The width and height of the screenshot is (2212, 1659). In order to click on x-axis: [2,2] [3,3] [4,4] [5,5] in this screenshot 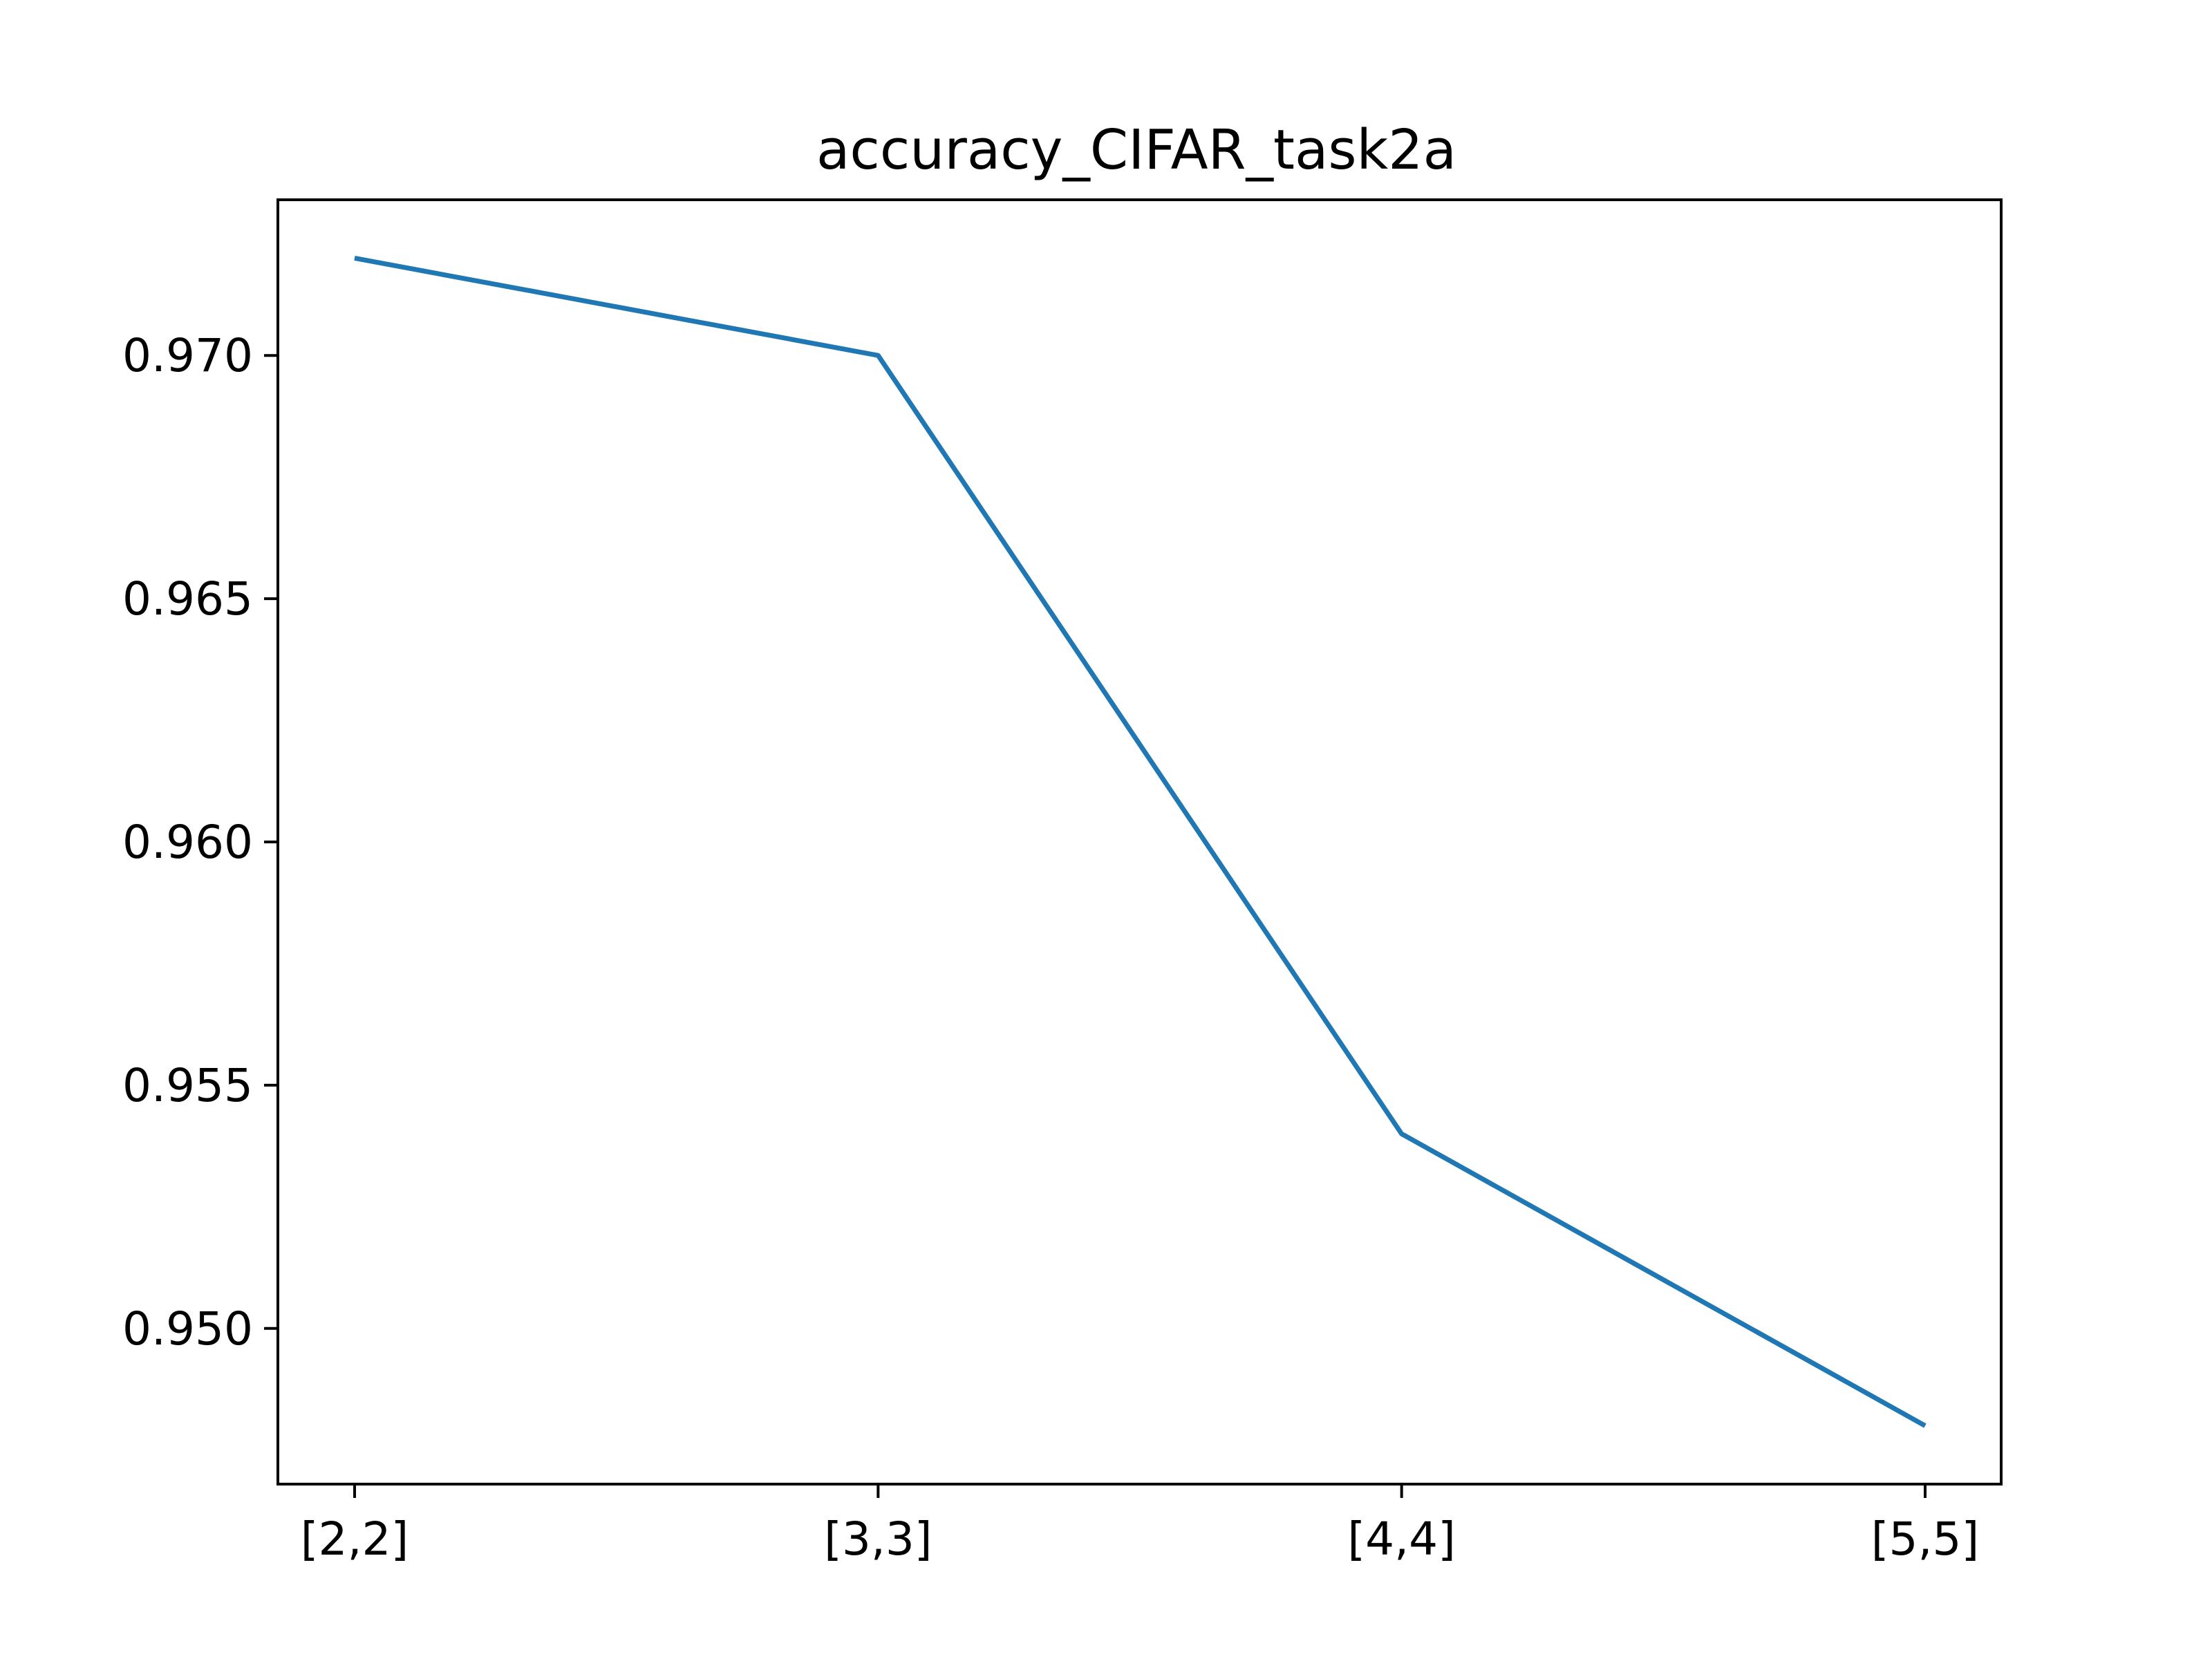, I will do `click(1140, 1525)`.